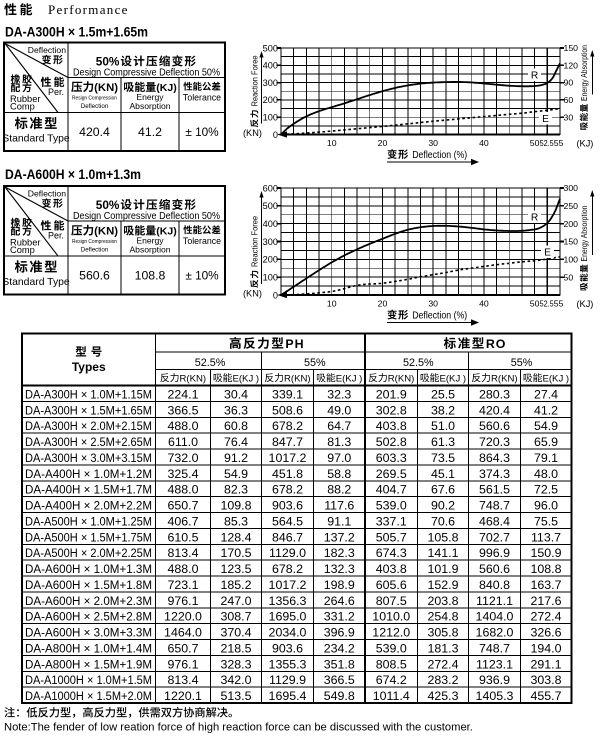  What do you see at coordinates (443, 426) in the screenshot?
I see `svg-text: 51.0` at bounding box center [443, 426].